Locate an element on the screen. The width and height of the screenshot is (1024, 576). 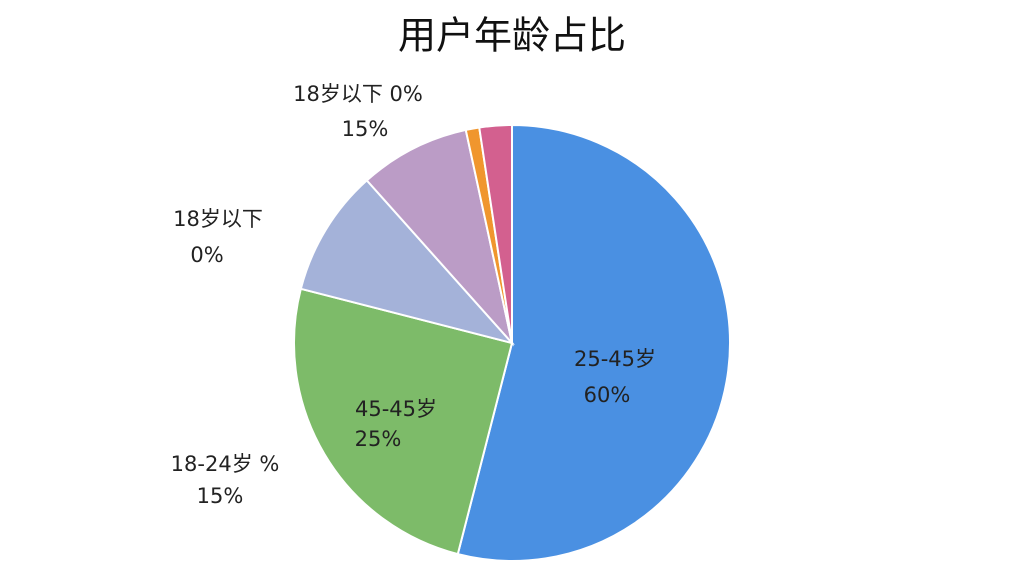
slice-label: 60% is located at coordinates (607, 395).